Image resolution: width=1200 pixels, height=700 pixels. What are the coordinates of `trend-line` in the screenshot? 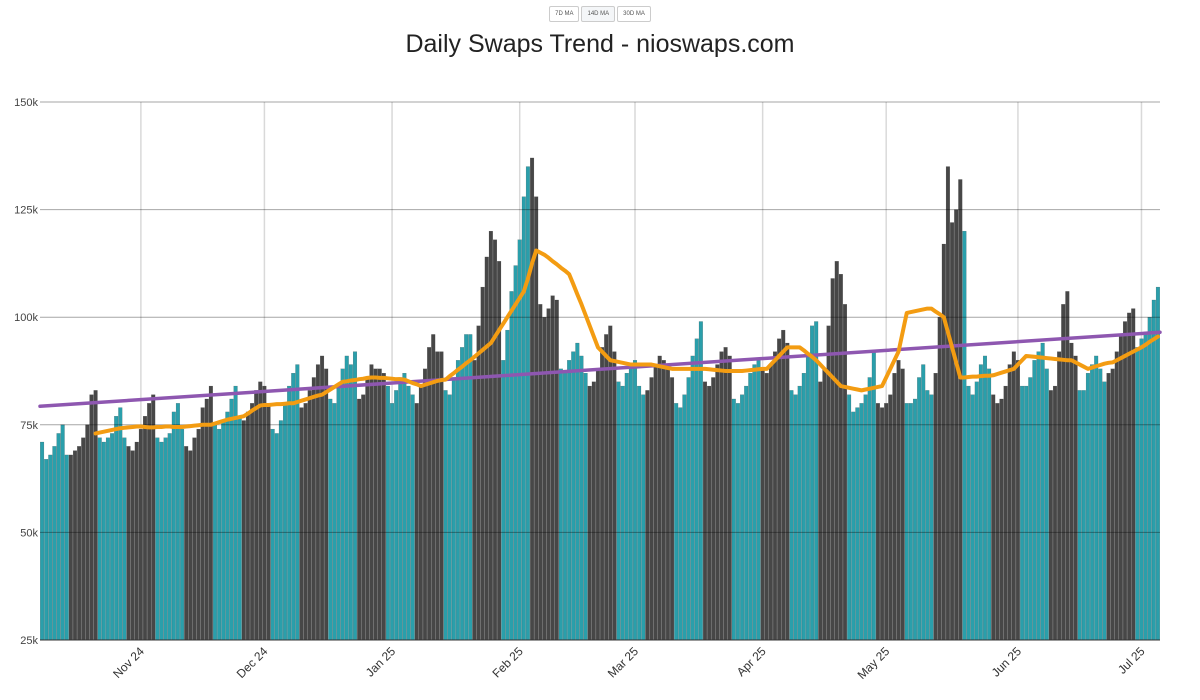 It's located at (600, 369).